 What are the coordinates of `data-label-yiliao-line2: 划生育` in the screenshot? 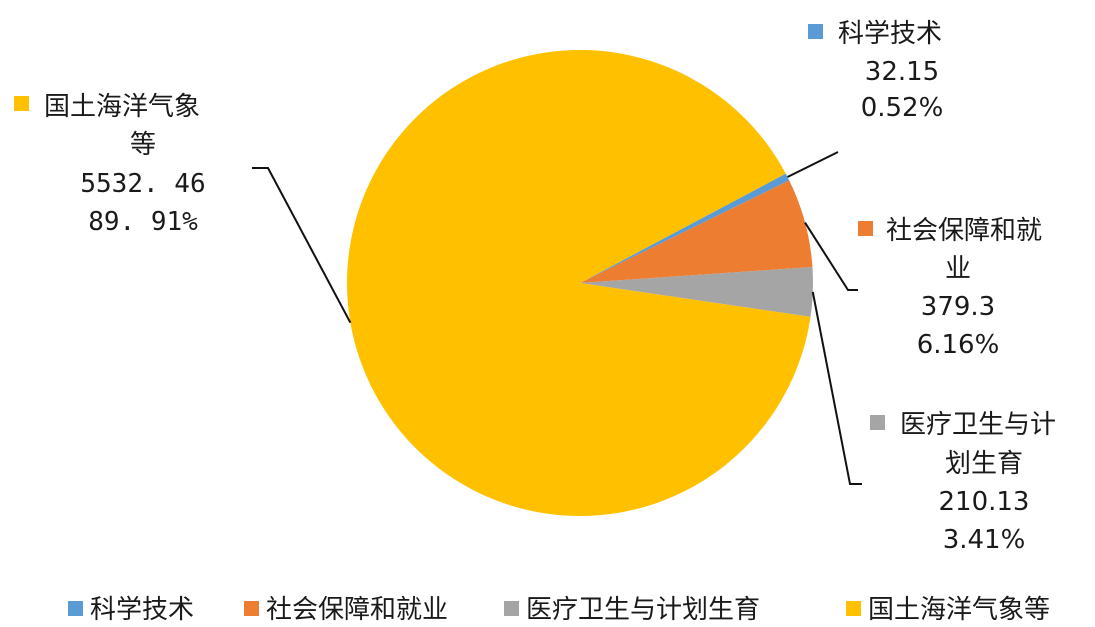 It's located at (984, 464).